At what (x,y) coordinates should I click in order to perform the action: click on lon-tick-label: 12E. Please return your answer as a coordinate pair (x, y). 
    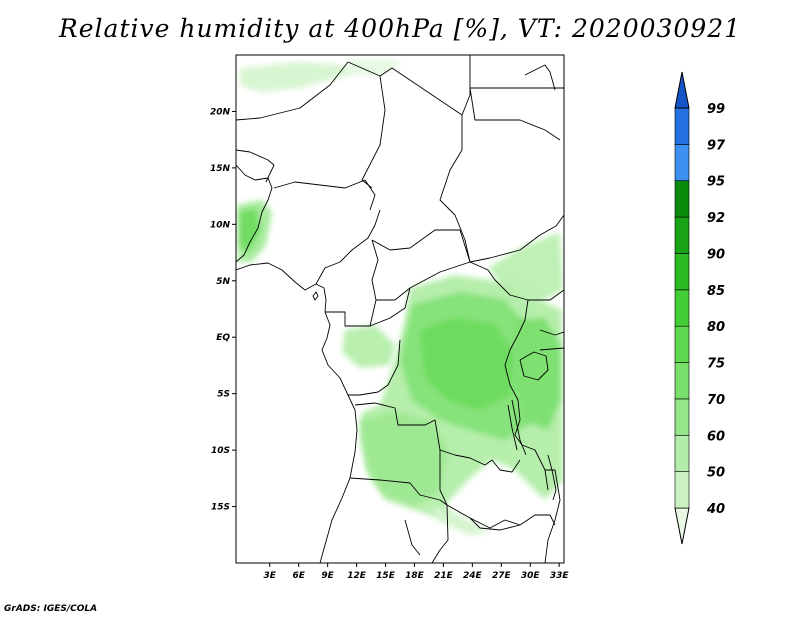
    Looking at the image, I should click on (357, 576).